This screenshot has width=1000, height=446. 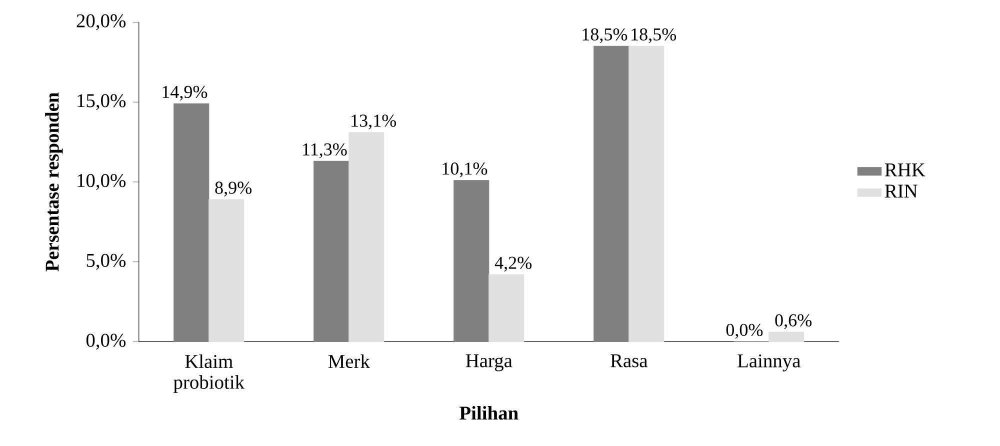 What do you see at coordinates (793, 322) in the screenshot?
I see `data-label: 0,6%` at bounding box center [793, 322].